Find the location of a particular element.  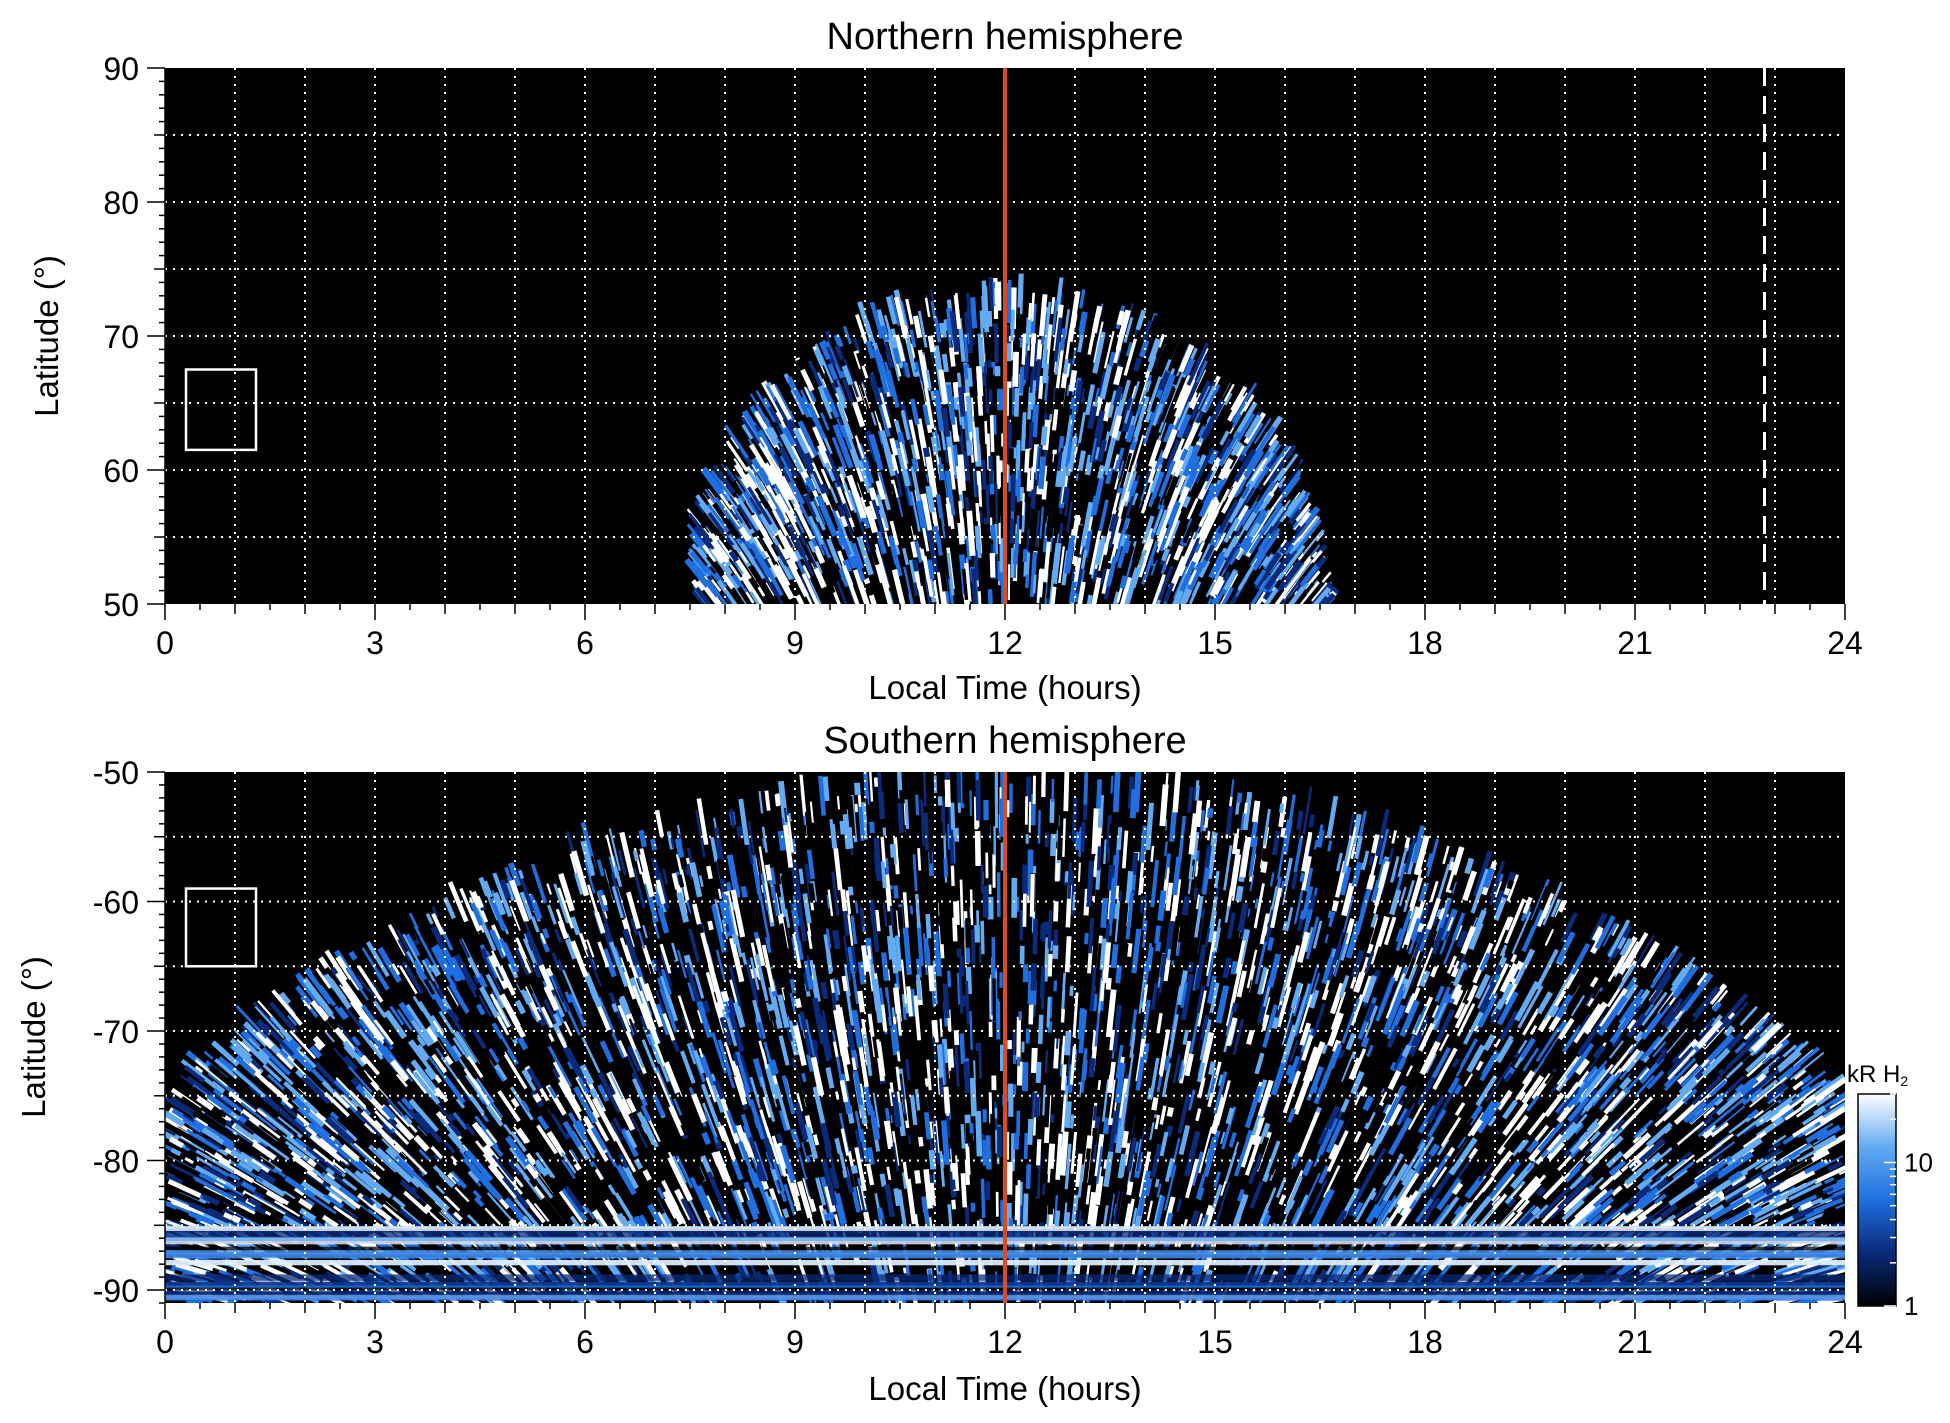

north-x-axis: 0 3 6 9 12 15 18 21 24 is located at coordinates (1009, 632).